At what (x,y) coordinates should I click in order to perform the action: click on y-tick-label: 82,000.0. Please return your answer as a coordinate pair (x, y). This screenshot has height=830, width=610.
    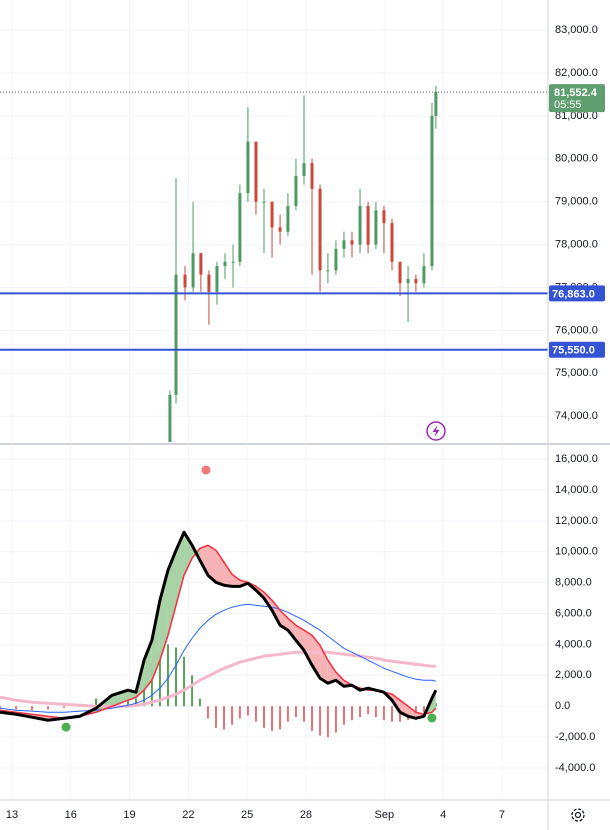
    Looking at the image, I should click on (576, 73).